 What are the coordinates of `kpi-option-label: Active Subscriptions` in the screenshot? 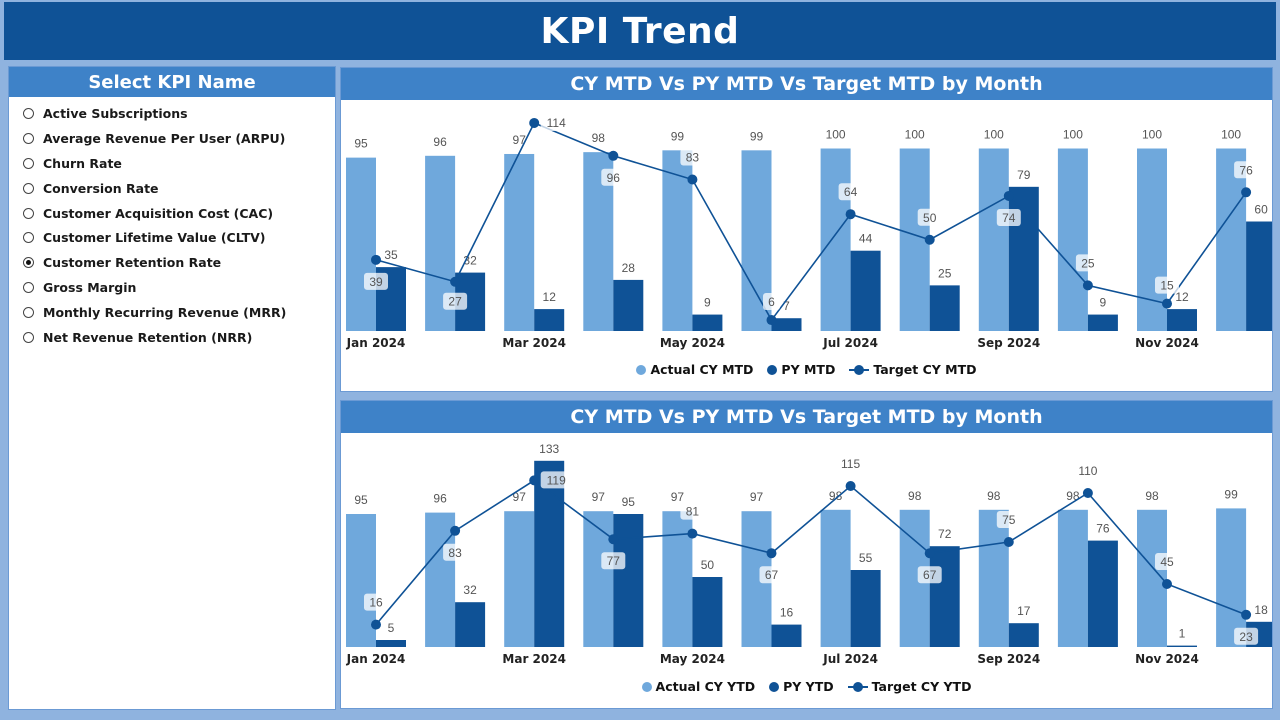 It's located at (115, 113).